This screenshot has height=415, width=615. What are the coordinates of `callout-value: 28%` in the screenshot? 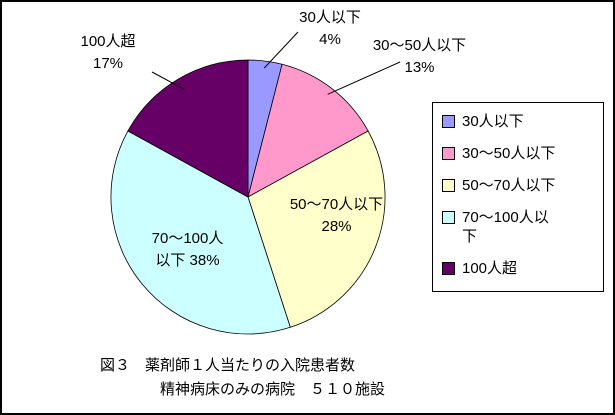 It's located at (336, 226).